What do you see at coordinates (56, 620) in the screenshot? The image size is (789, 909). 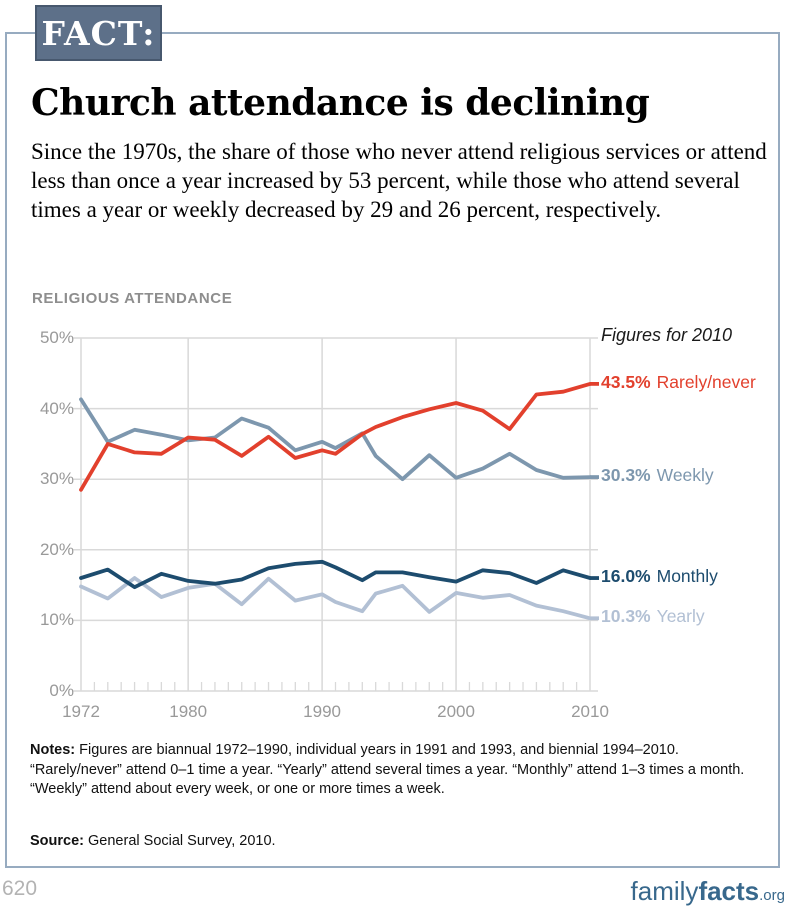 I see `y-axis-label: 10%` at bounding box center [56, 620].